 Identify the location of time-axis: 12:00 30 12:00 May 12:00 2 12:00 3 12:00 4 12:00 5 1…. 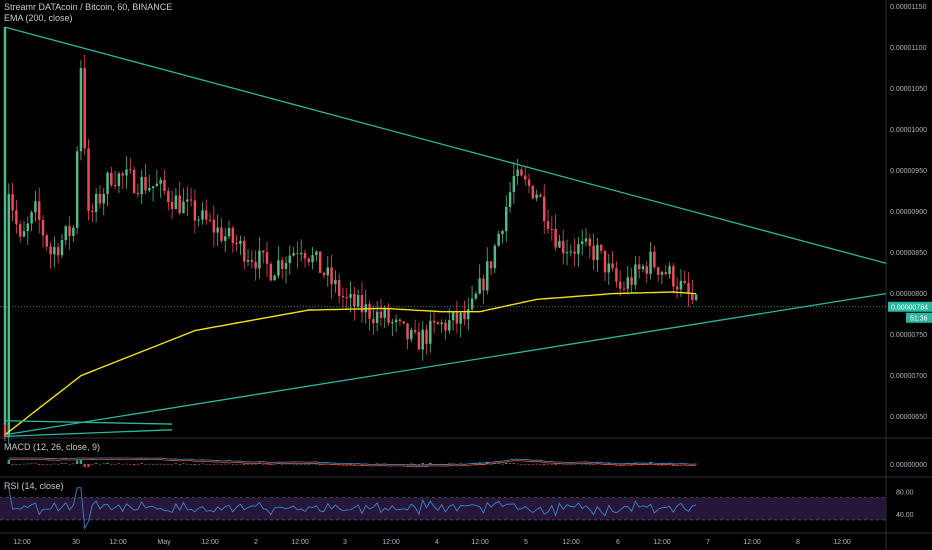
(432, 542).